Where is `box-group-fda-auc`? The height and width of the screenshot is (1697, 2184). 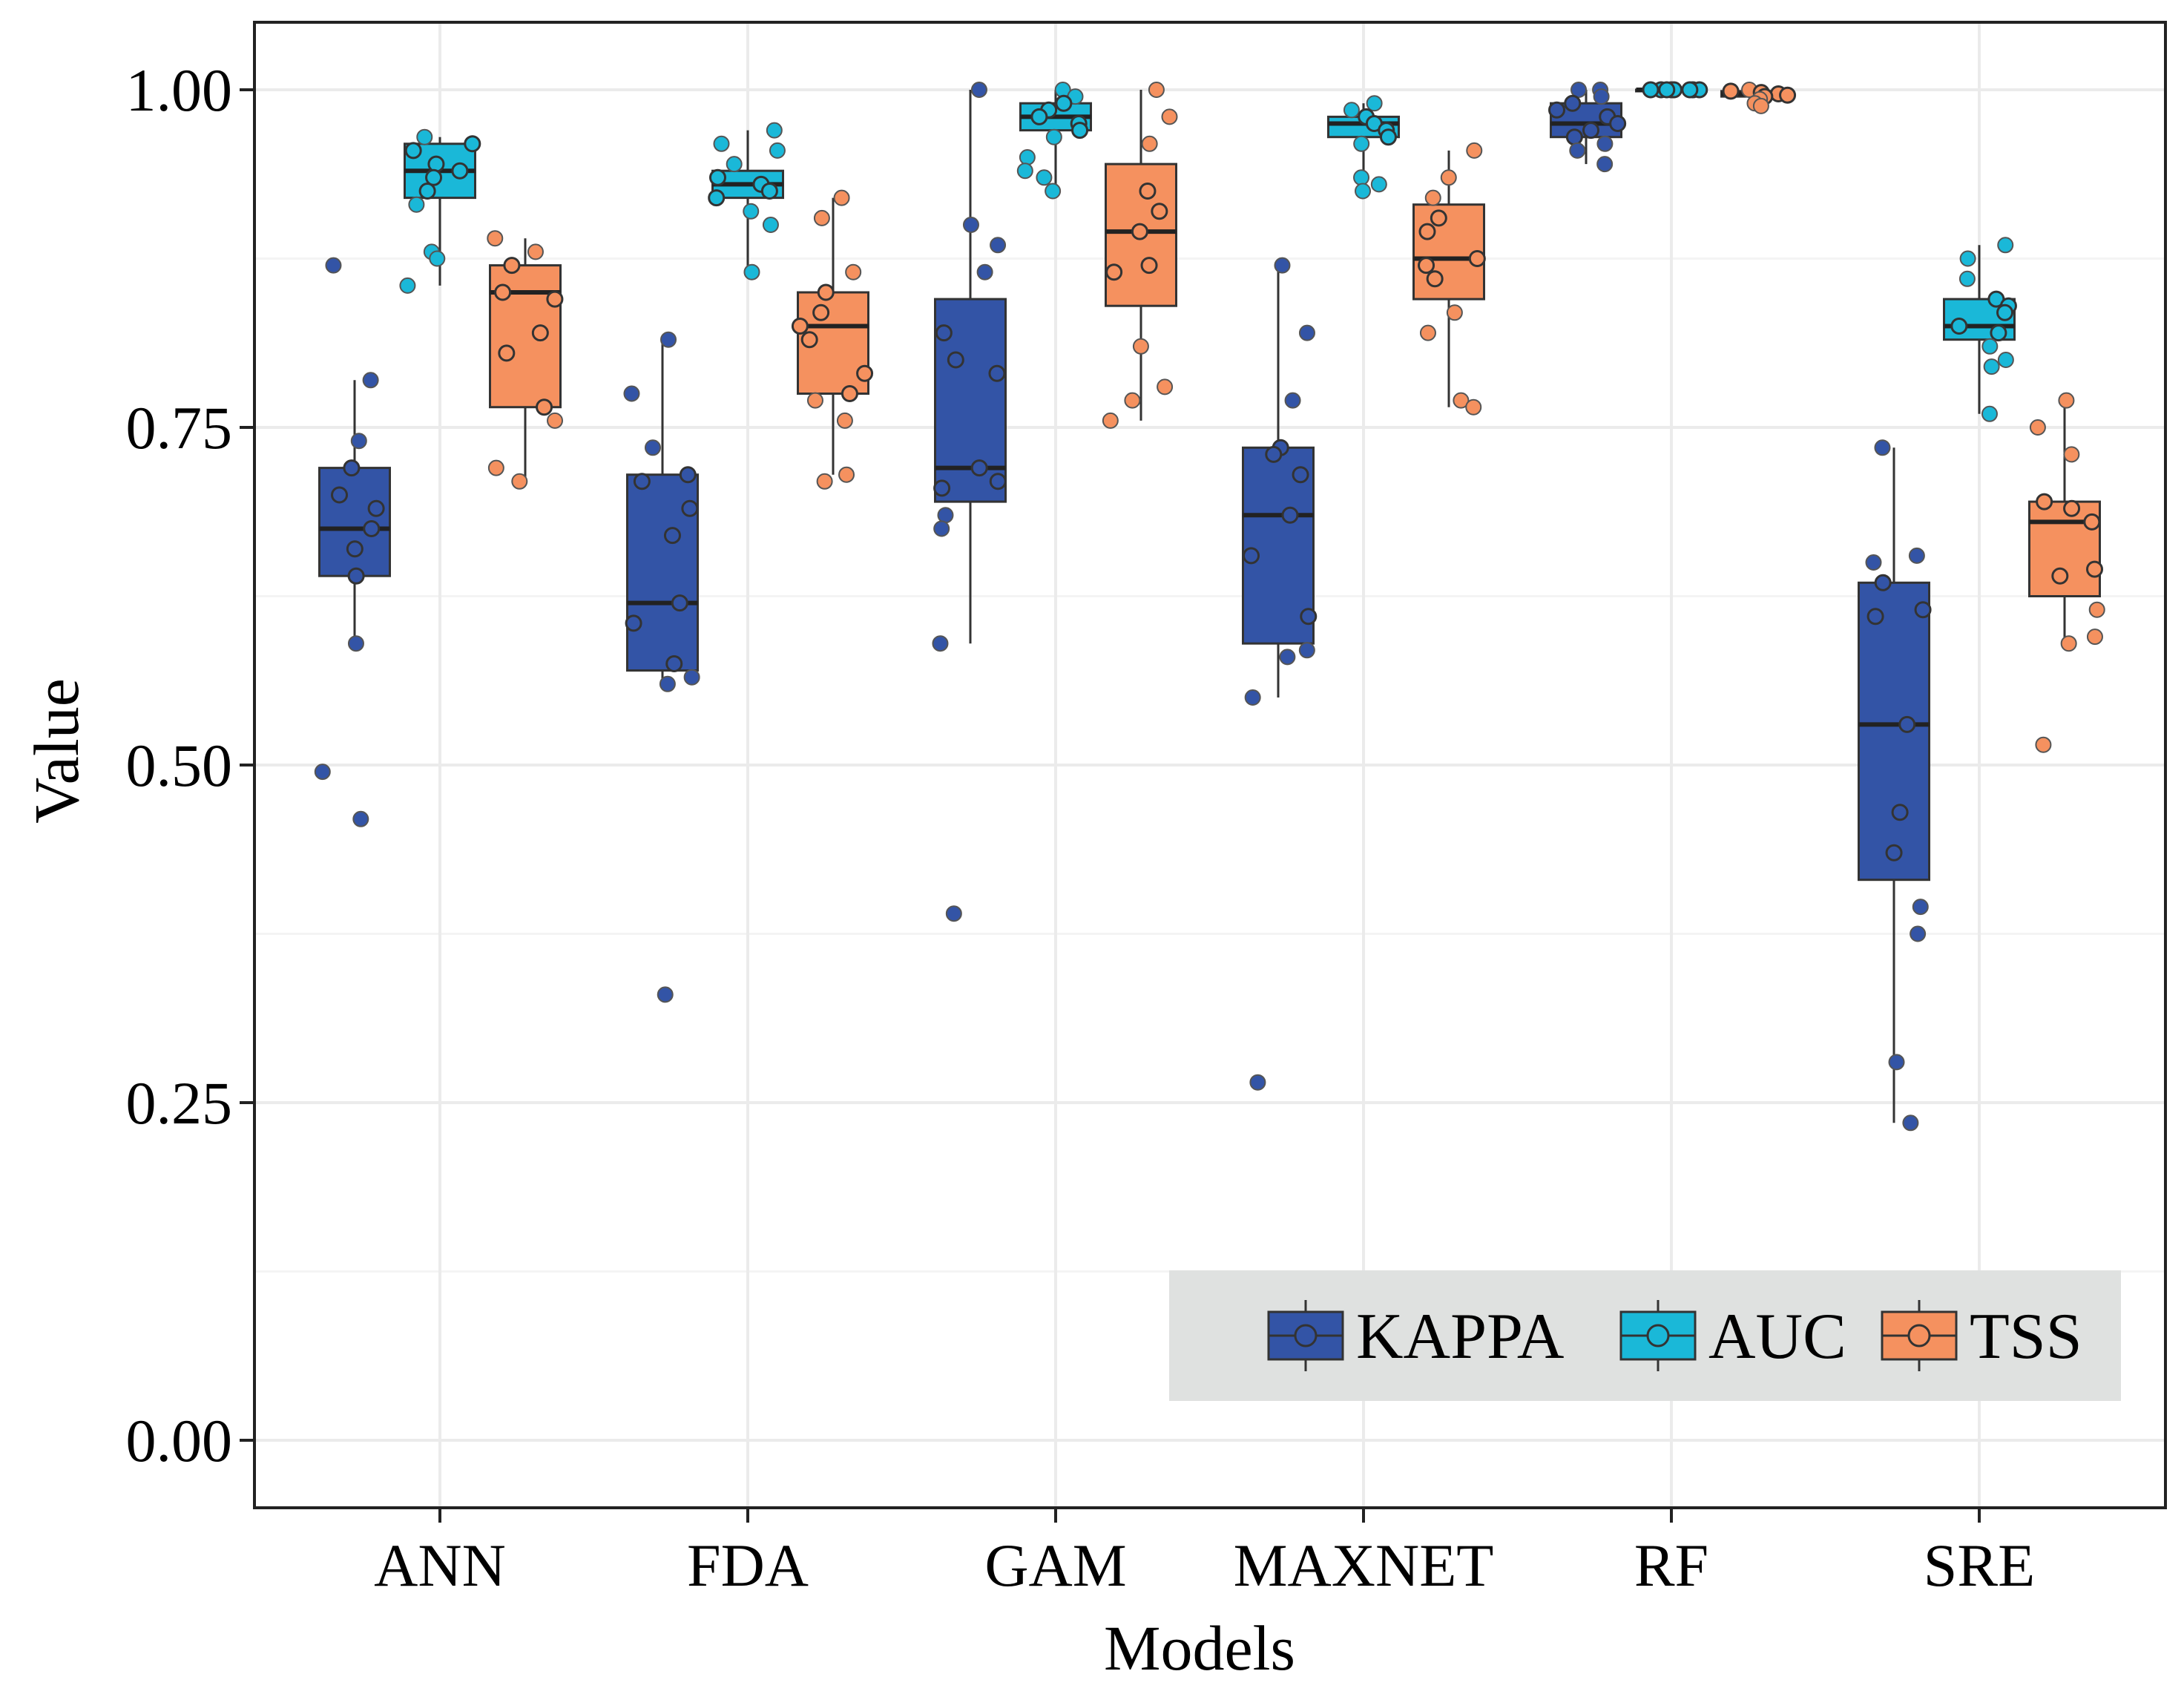
box-group-fda-auc is located at coordinates (747, 201).